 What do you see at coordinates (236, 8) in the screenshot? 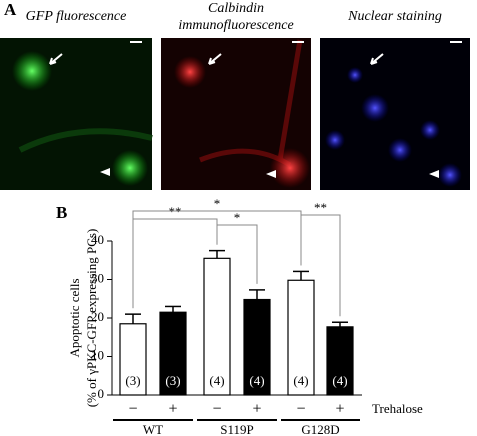
I see `image-title: Calbindin` at bounding box center [236, 8].